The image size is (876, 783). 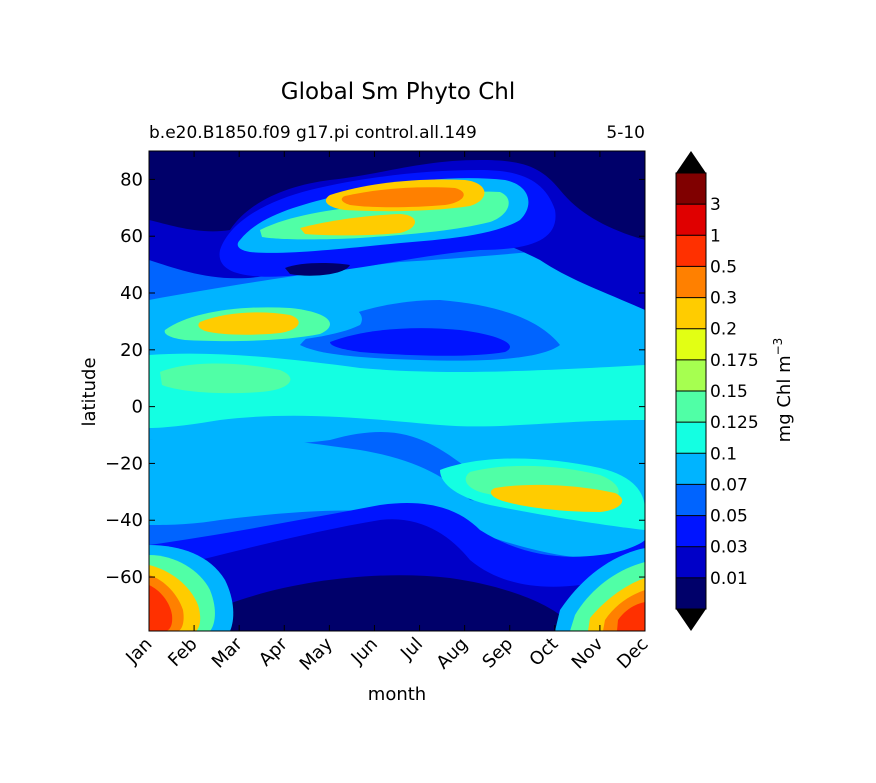 What do you see at coordinates (364, 651) in the screenshot?
I see `x-tick-label: Jun` at bounding box center [364, 651].